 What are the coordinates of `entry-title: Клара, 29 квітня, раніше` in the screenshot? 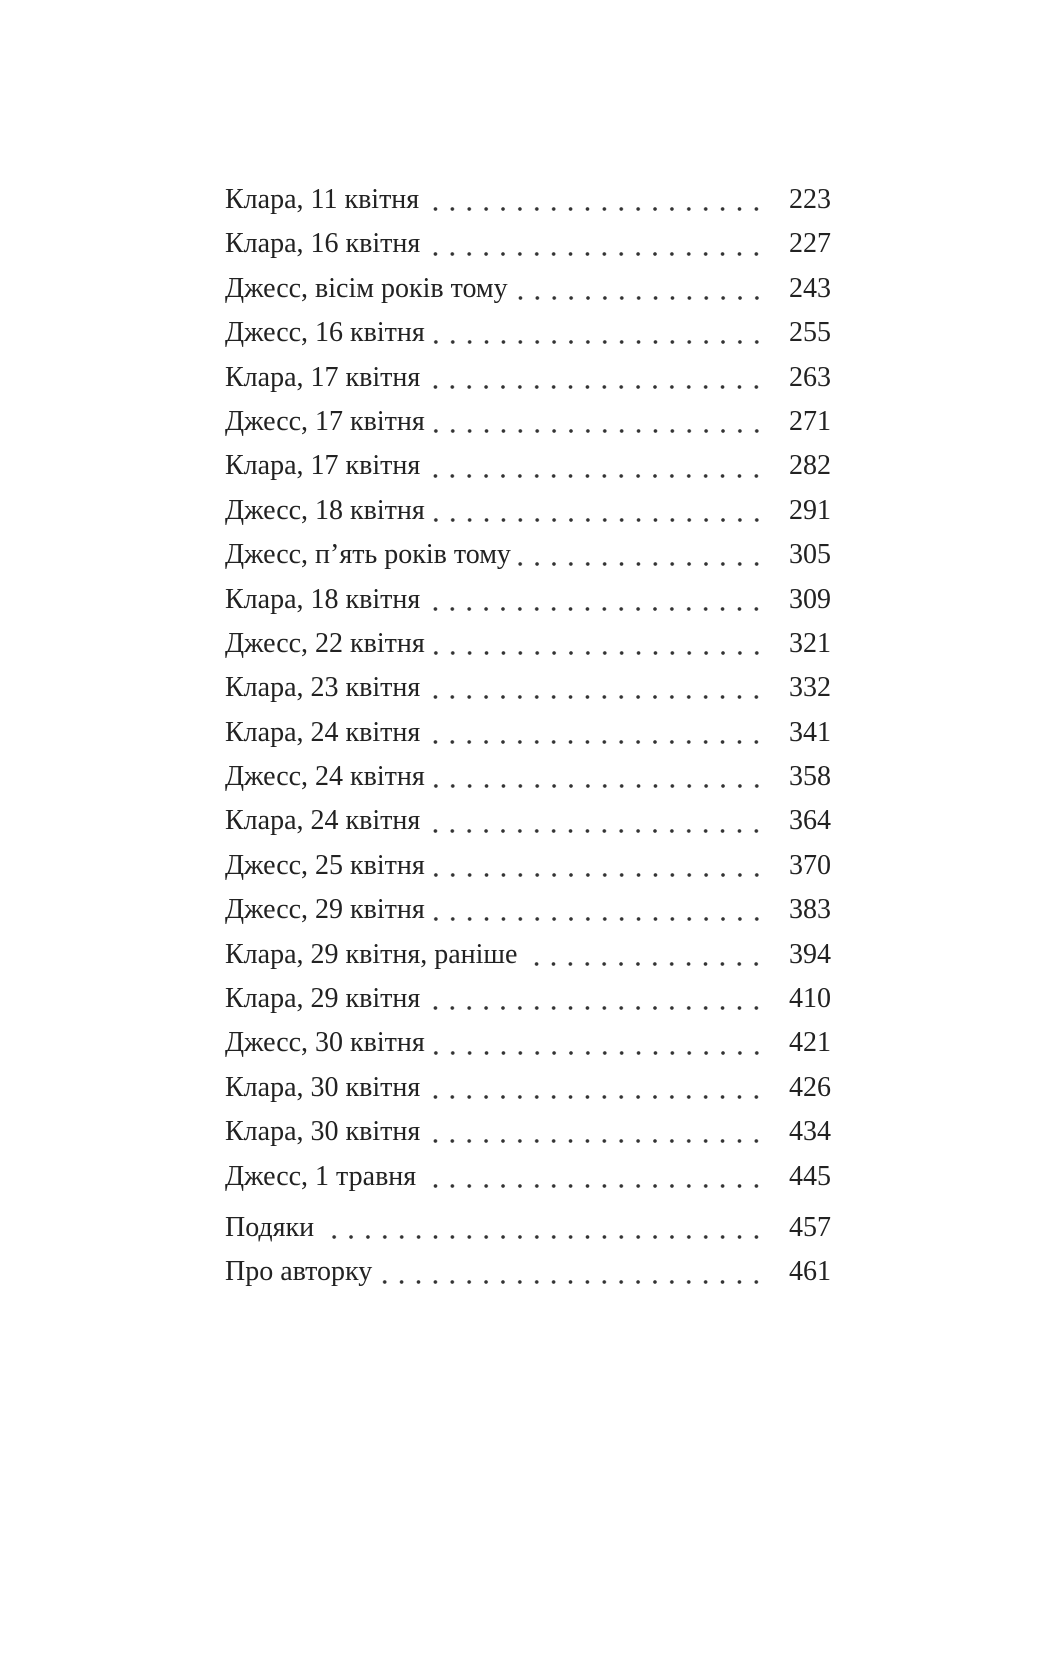 It's located at (371, 954).